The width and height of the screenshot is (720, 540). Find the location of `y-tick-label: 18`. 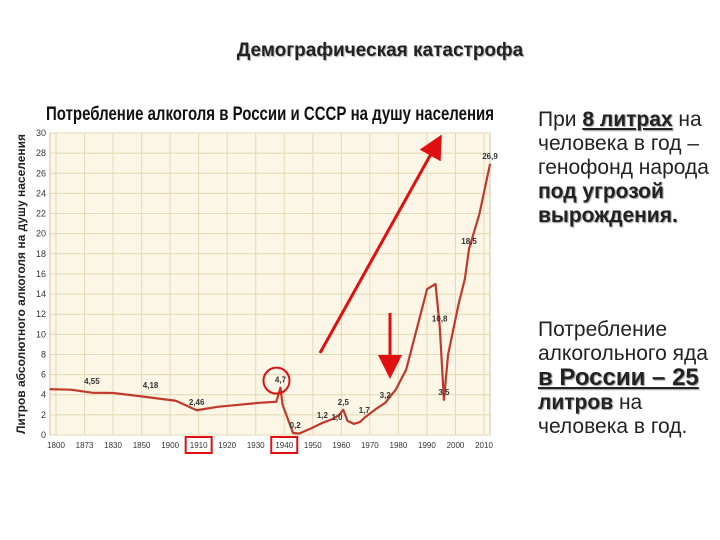

y-tick-label: 18 is located at coordinates (41, 254).